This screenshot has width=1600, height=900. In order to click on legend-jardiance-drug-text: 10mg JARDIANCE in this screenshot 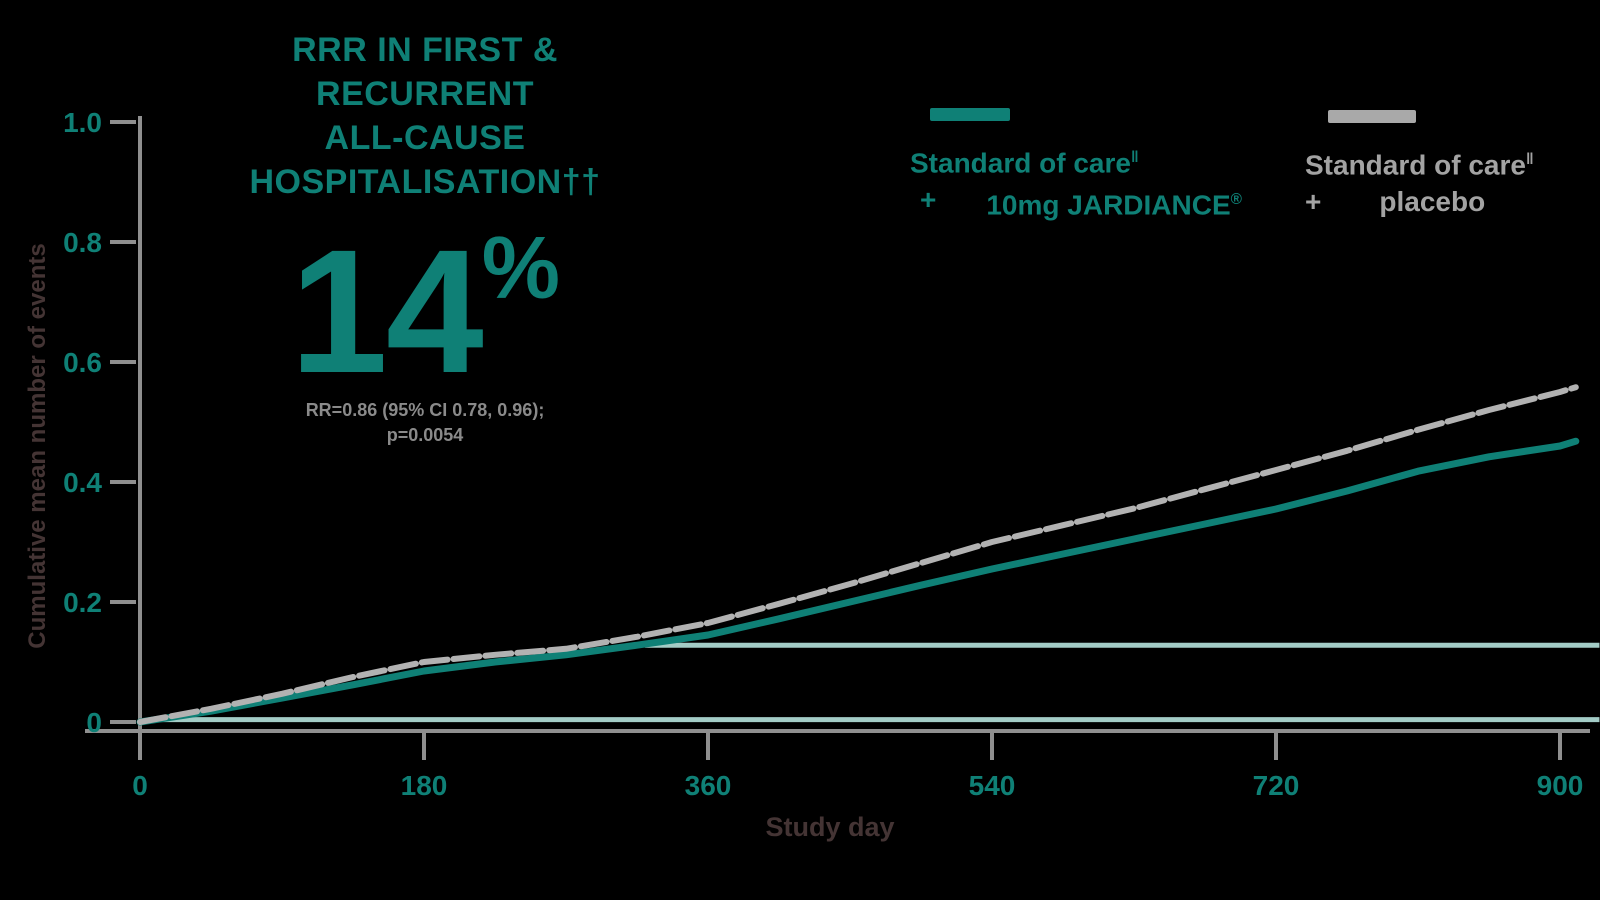, I will do `click(1108, 205)`.